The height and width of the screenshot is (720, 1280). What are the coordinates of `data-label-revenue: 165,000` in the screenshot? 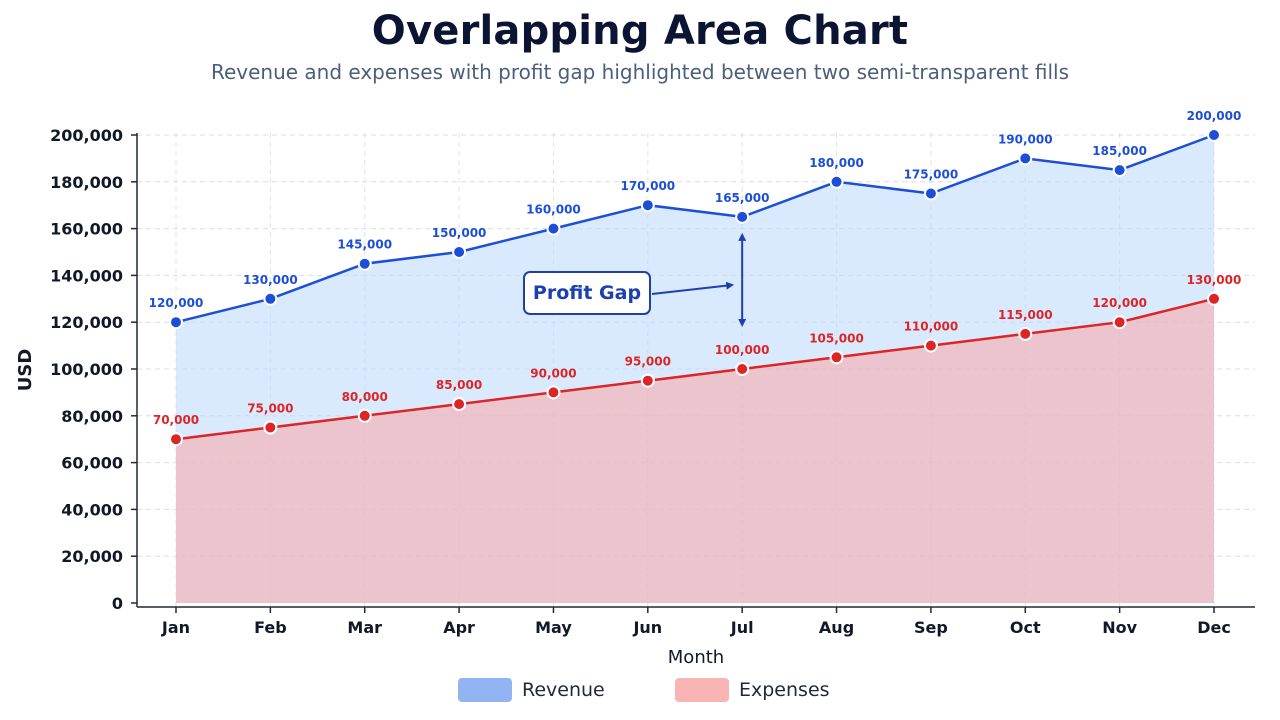 It's located at (742, 198).